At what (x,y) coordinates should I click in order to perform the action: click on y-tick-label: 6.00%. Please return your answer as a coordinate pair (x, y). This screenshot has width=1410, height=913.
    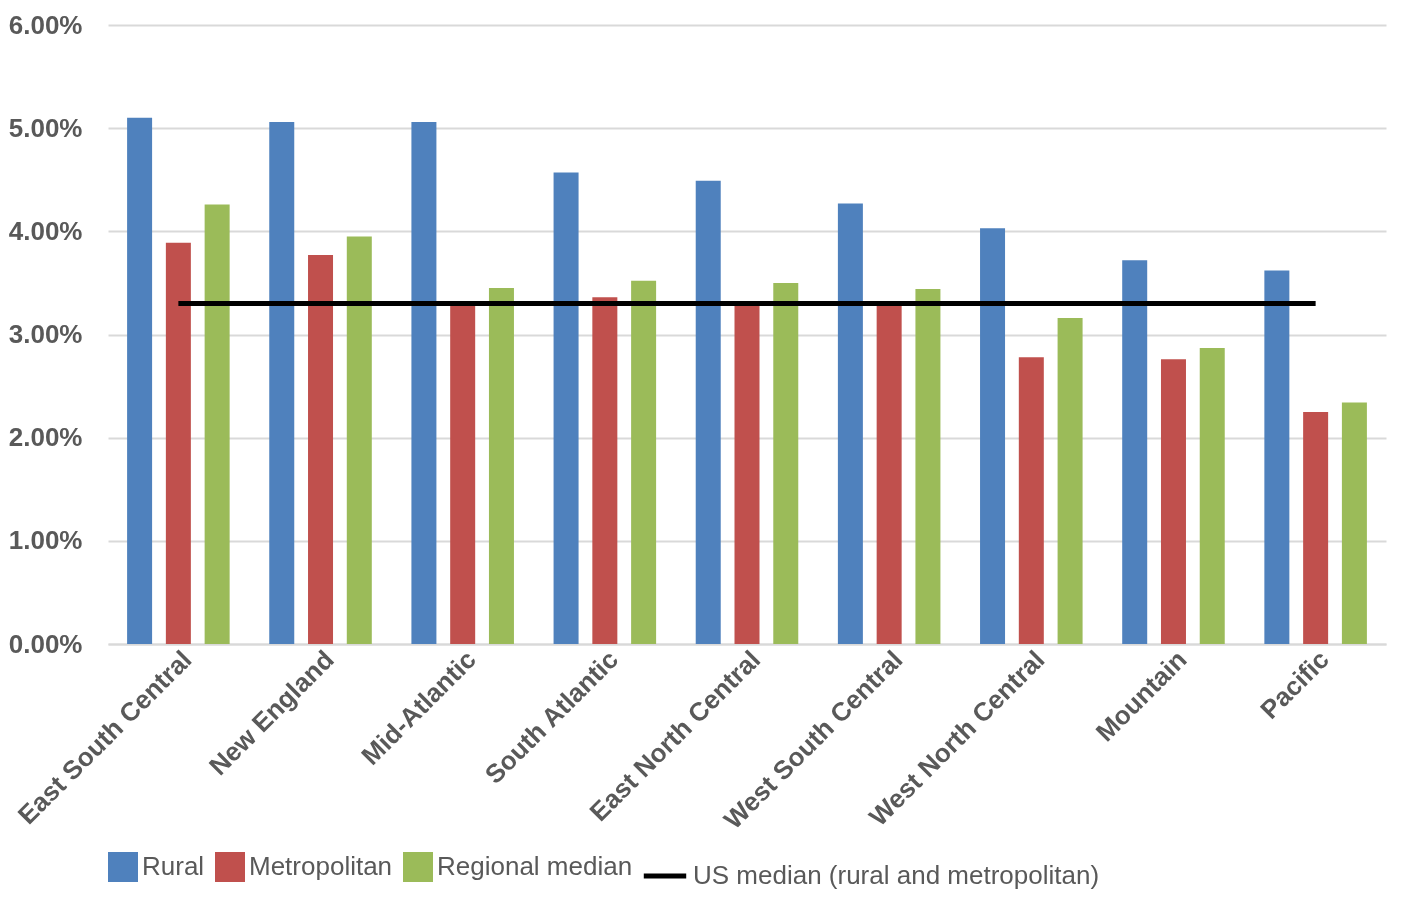
    Looking at the image, I should click on (45, 24).